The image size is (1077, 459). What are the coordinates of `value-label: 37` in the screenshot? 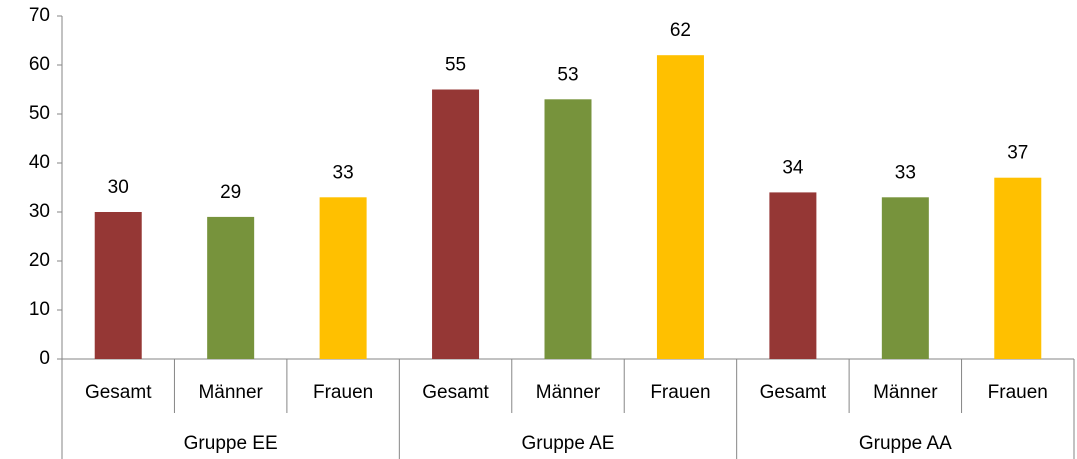 It's located at (1017, 153).